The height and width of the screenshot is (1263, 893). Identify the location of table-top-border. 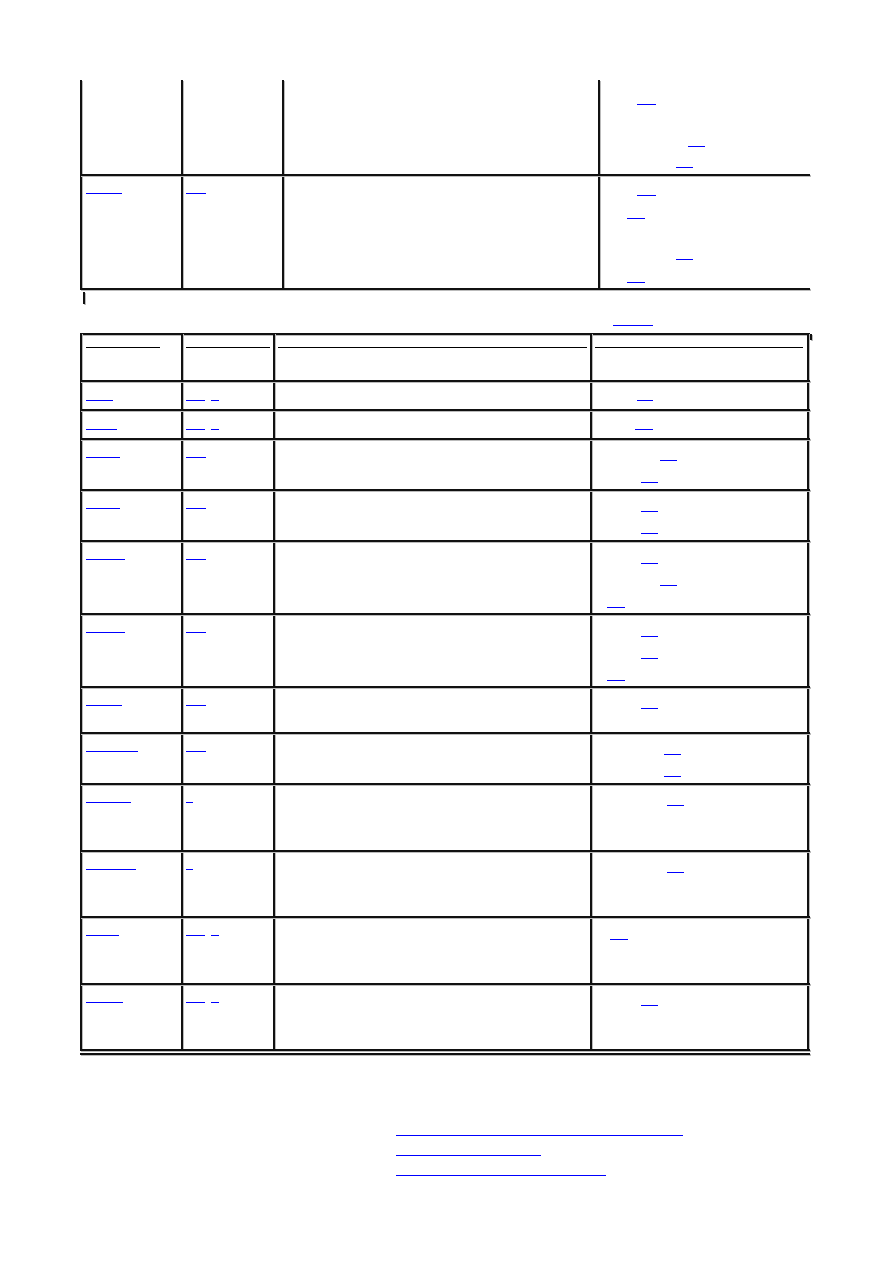
(445, 334).